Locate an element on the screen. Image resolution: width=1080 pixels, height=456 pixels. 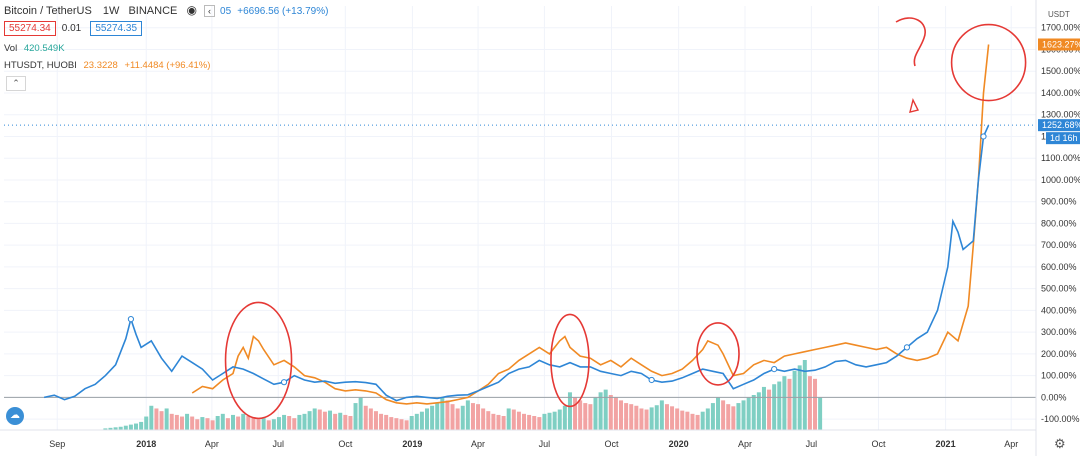
x-tick-label: 2019 is located at coordinates (412, 444).